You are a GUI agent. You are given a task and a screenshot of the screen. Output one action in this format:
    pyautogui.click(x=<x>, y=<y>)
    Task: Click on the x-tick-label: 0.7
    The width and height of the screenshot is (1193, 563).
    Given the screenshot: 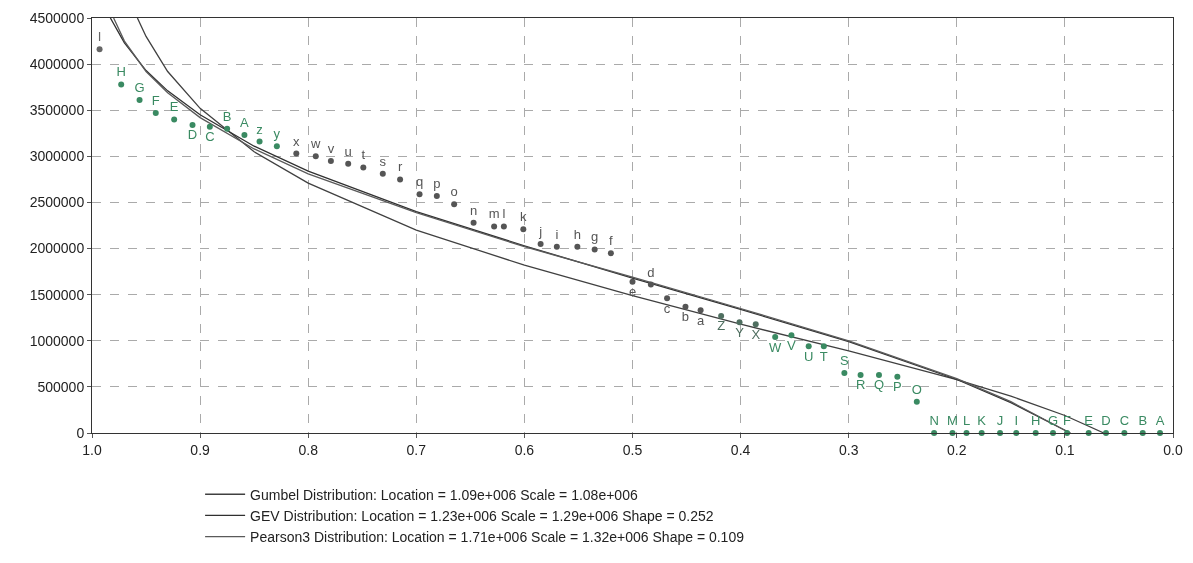 What is the action you would take?
    pyautogui.click(x=416, y=449)
    